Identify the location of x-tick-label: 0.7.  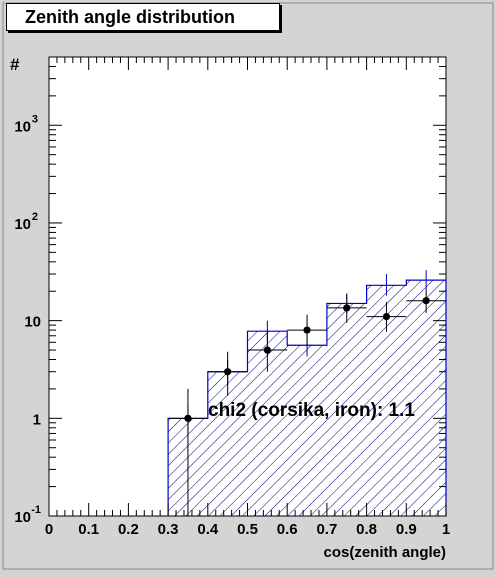
(326, 529).